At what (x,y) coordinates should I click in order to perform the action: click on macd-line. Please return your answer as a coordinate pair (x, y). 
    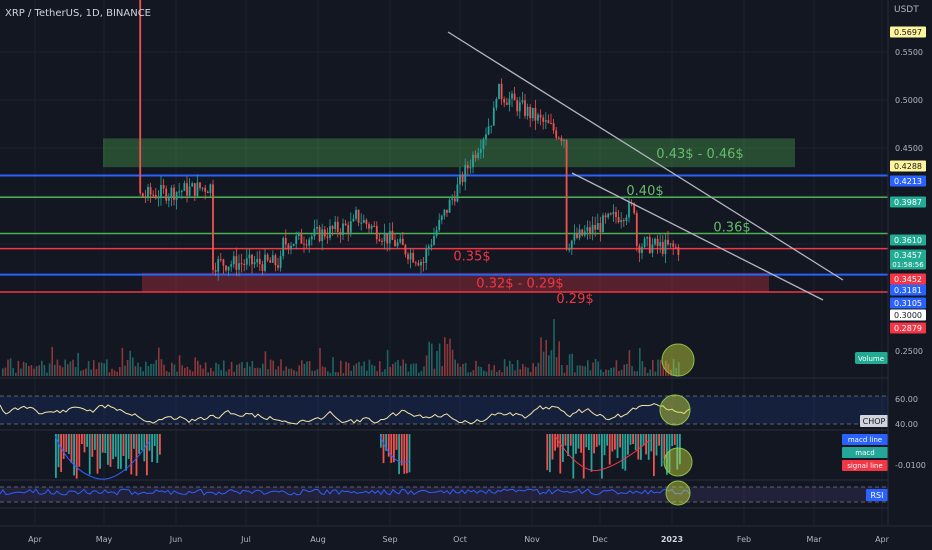
    Looking at the image, I should click on (102, 457).